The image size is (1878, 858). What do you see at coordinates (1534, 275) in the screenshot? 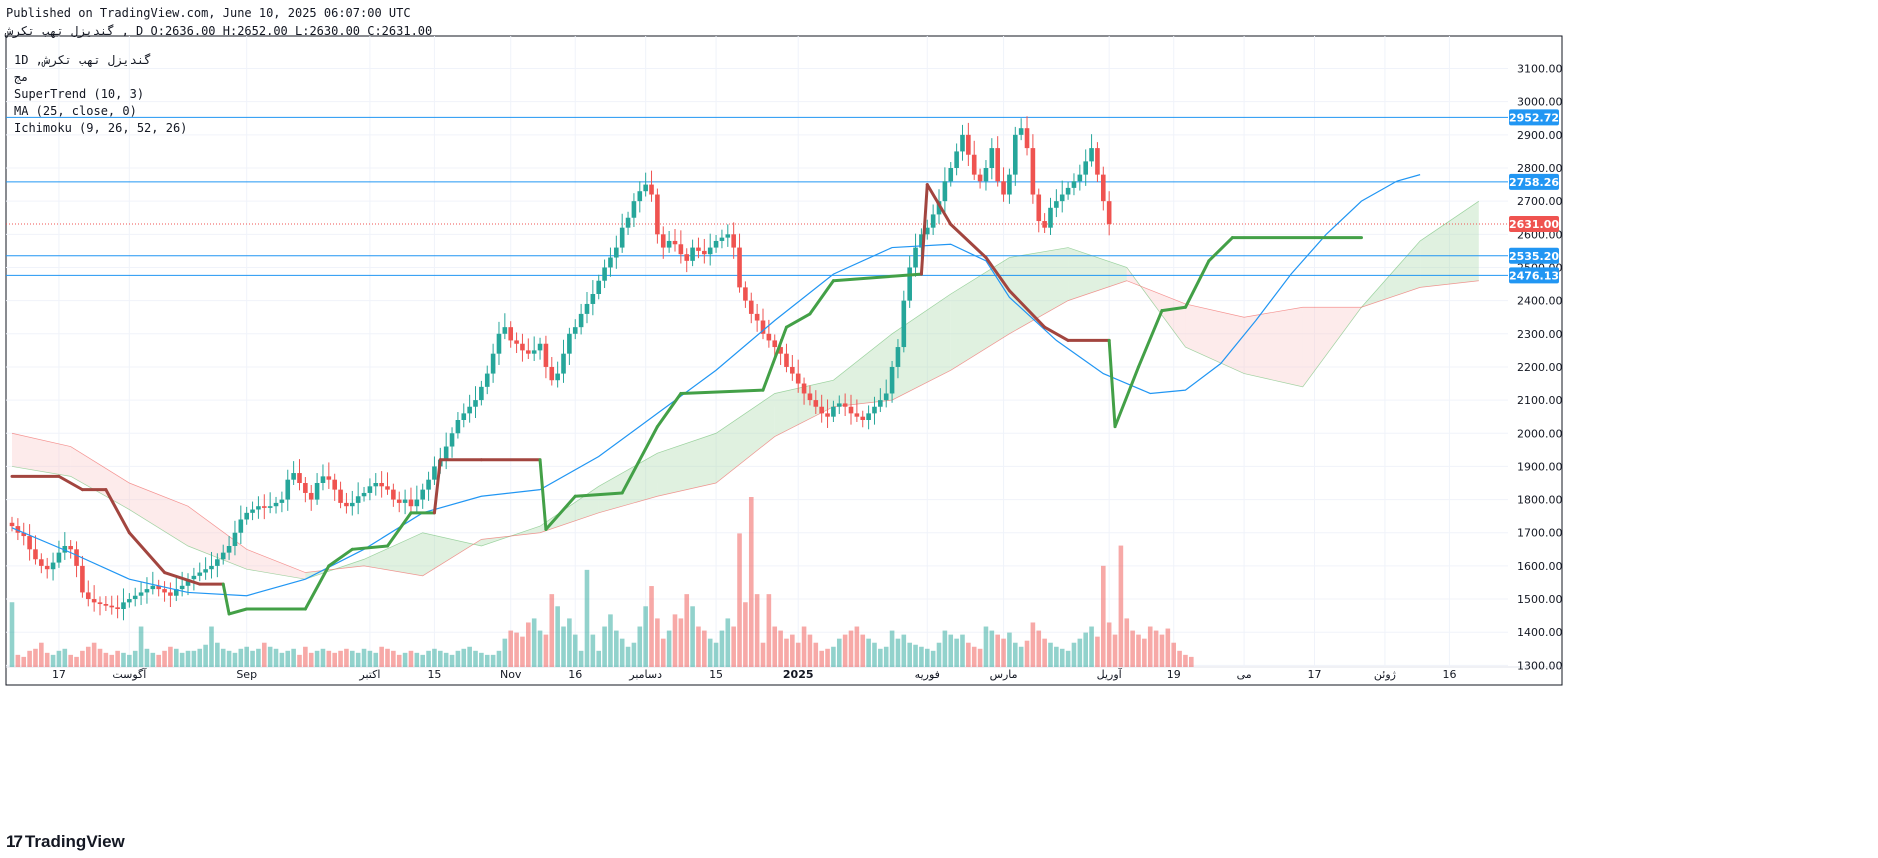
I see `level-price-label-bg` at bounding box center [1534, 275].